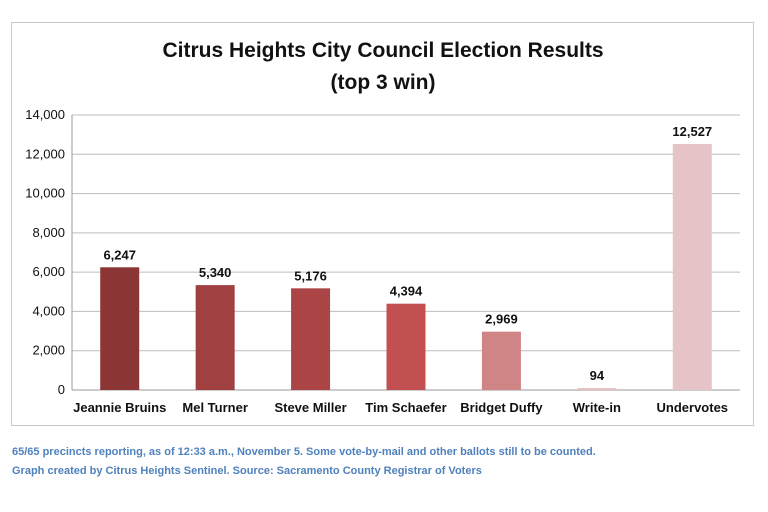 The image size is (768, 512). I want to click on data-label: 5,340, so click(215, 272).